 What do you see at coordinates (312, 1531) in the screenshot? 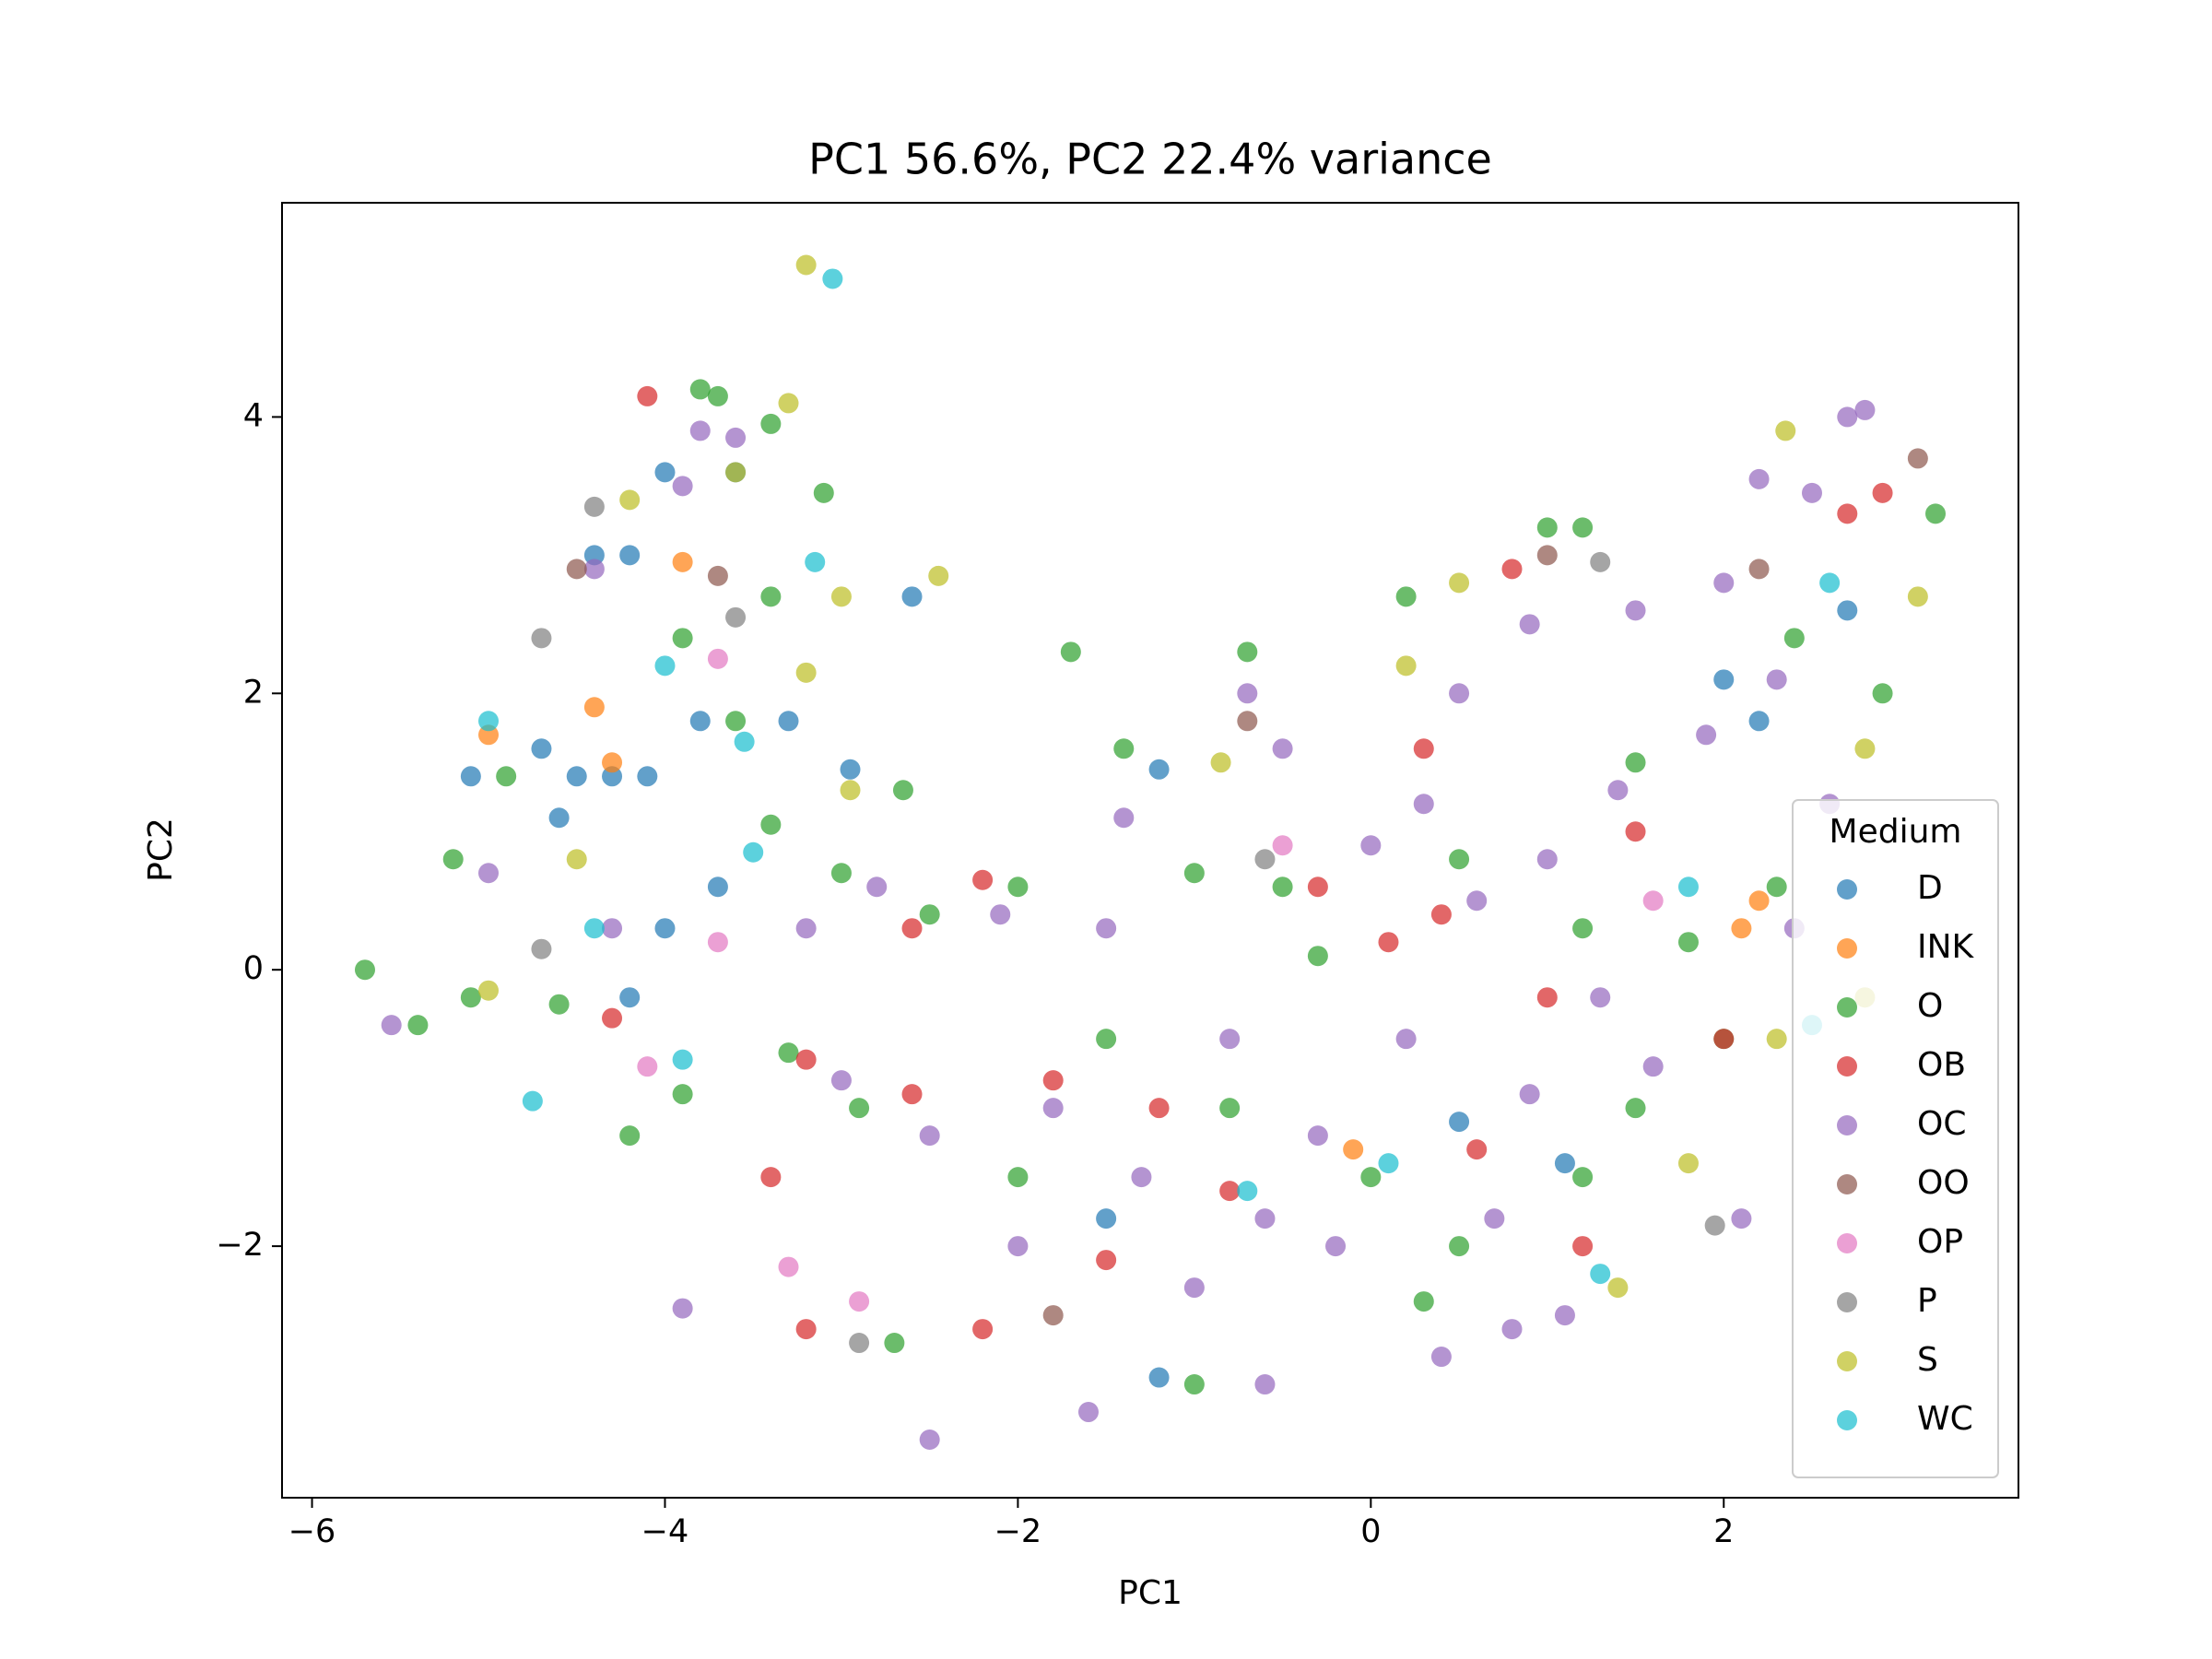
I see `x-tick-label: −6` at bounding box center [312, 1531].